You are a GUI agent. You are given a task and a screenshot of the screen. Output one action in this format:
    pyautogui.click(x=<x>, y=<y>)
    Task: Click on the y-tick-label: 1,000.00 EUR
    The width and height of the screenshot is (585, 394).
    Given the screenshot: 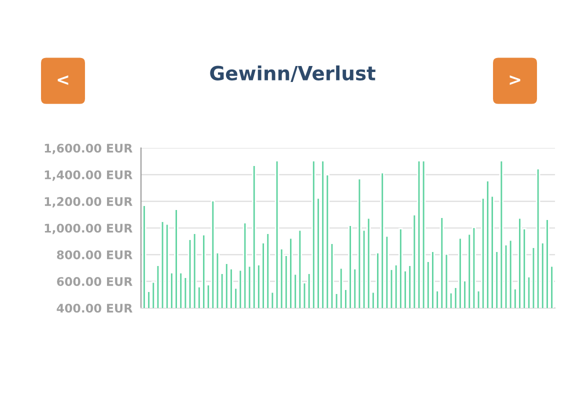 What is the action you would take?
    pyautogui.click(x=88, y=229)
    